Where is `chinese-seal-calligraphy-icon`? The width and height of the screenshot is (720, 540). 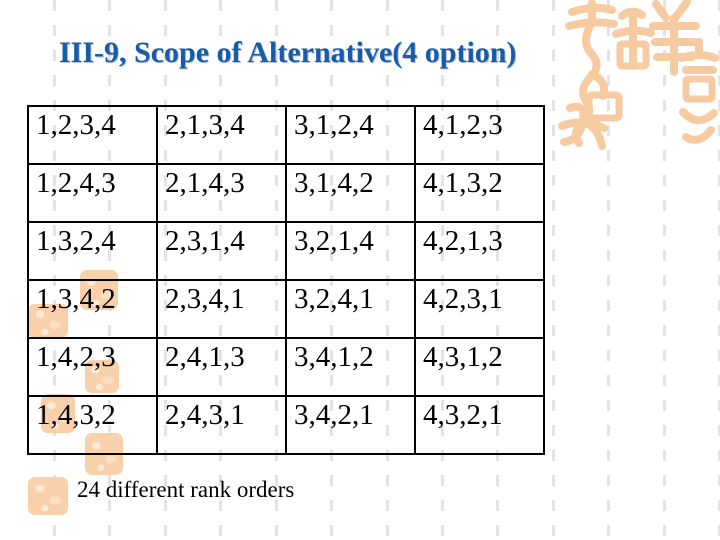
chinese-seal-calligraphy-icon is located at coordinates (638, 75).